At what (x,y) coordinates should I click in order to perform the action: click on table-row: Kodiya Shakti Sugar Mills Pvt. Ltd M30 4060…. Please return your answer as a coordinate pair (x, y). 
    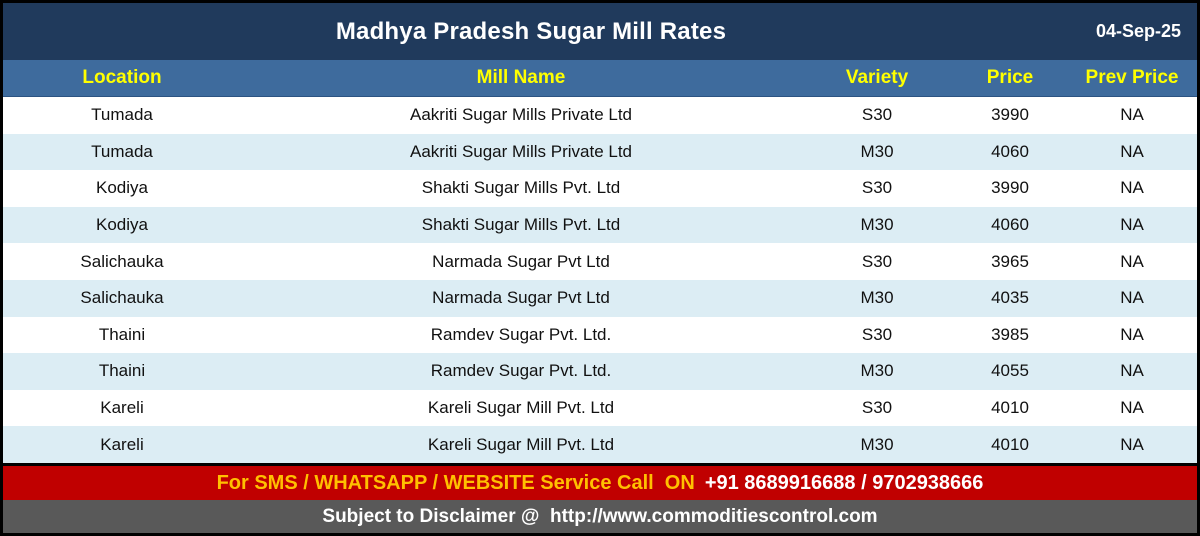
    Looking at the image, I should click on (600, 225).